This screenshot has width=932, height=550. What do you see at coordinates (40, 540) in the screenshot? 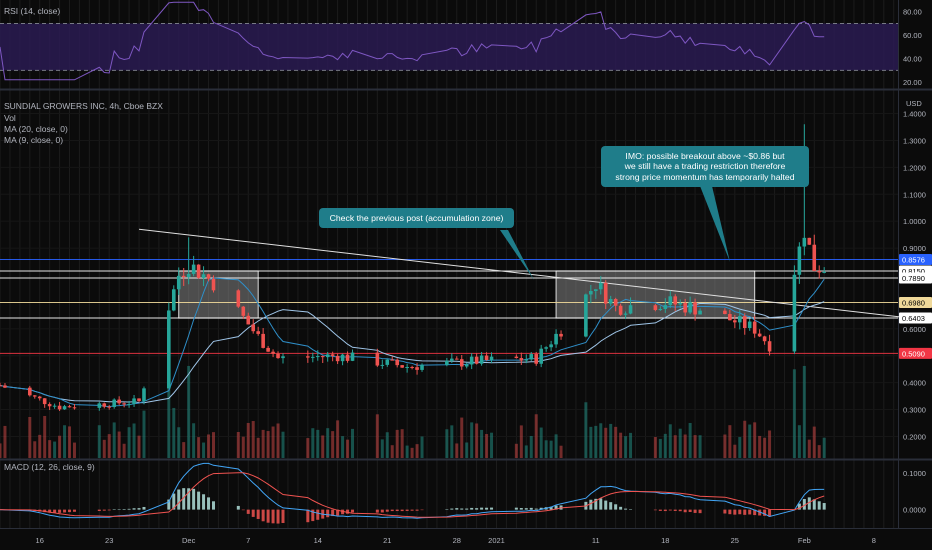
I see `time-axis-label: 16` at bounding box center [40, 540].